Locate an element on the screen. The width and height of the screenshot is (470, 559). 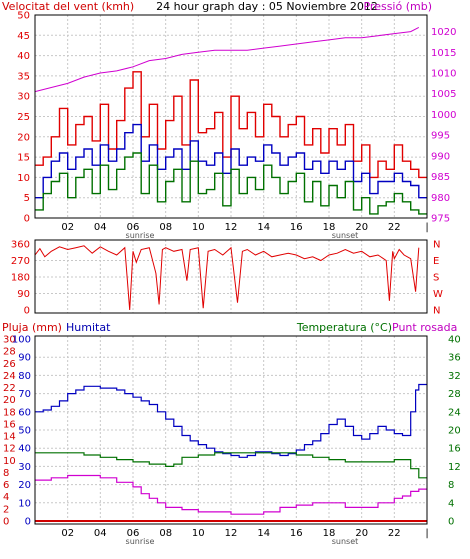
pressure-tick-label: 1020 is located at coordinates (443, 32).